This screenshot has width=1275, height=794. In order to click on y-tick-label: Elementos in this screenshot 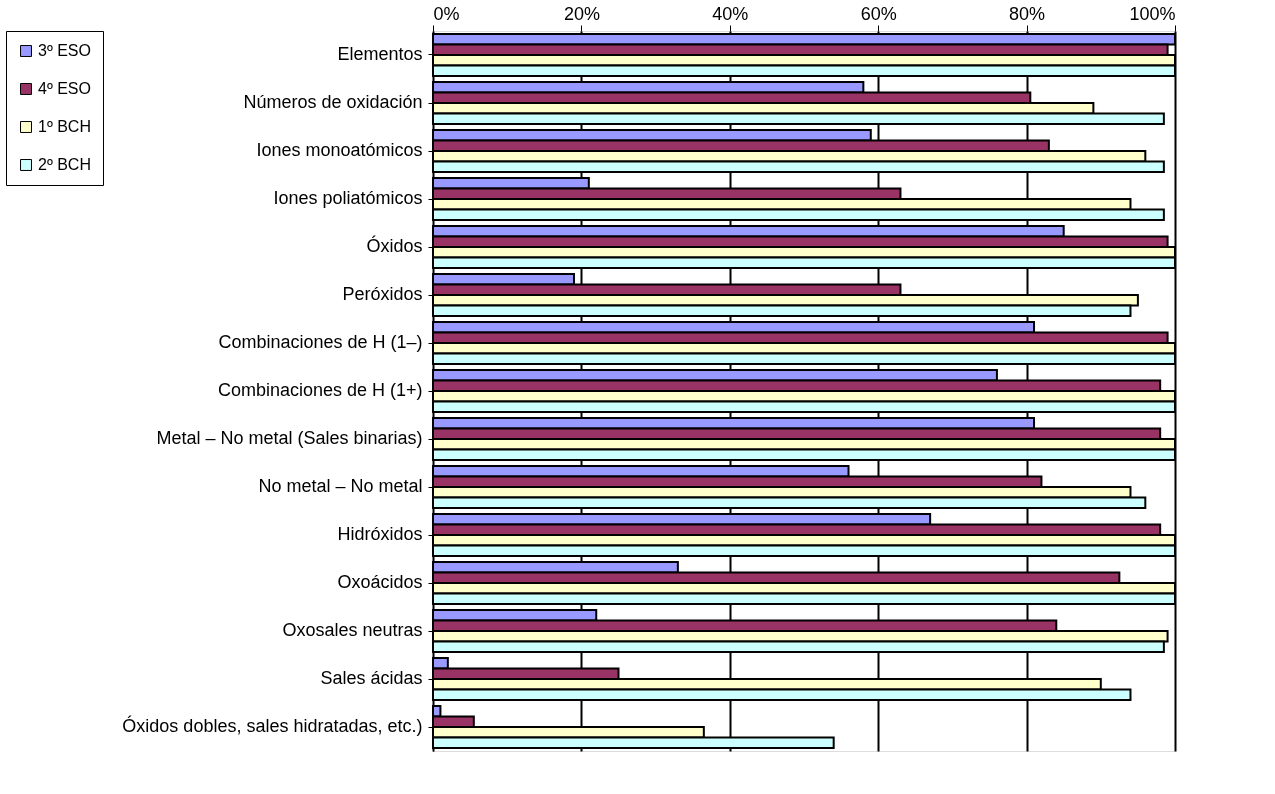, I will do `click(380, 54)`.